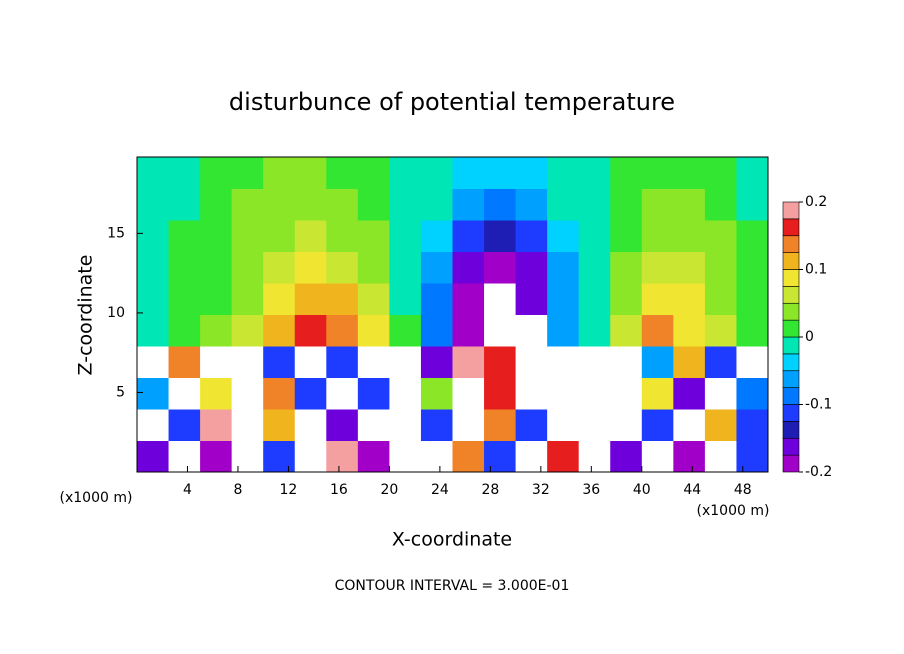  I want to click on x-tick-label: 40, so click(642, 490).